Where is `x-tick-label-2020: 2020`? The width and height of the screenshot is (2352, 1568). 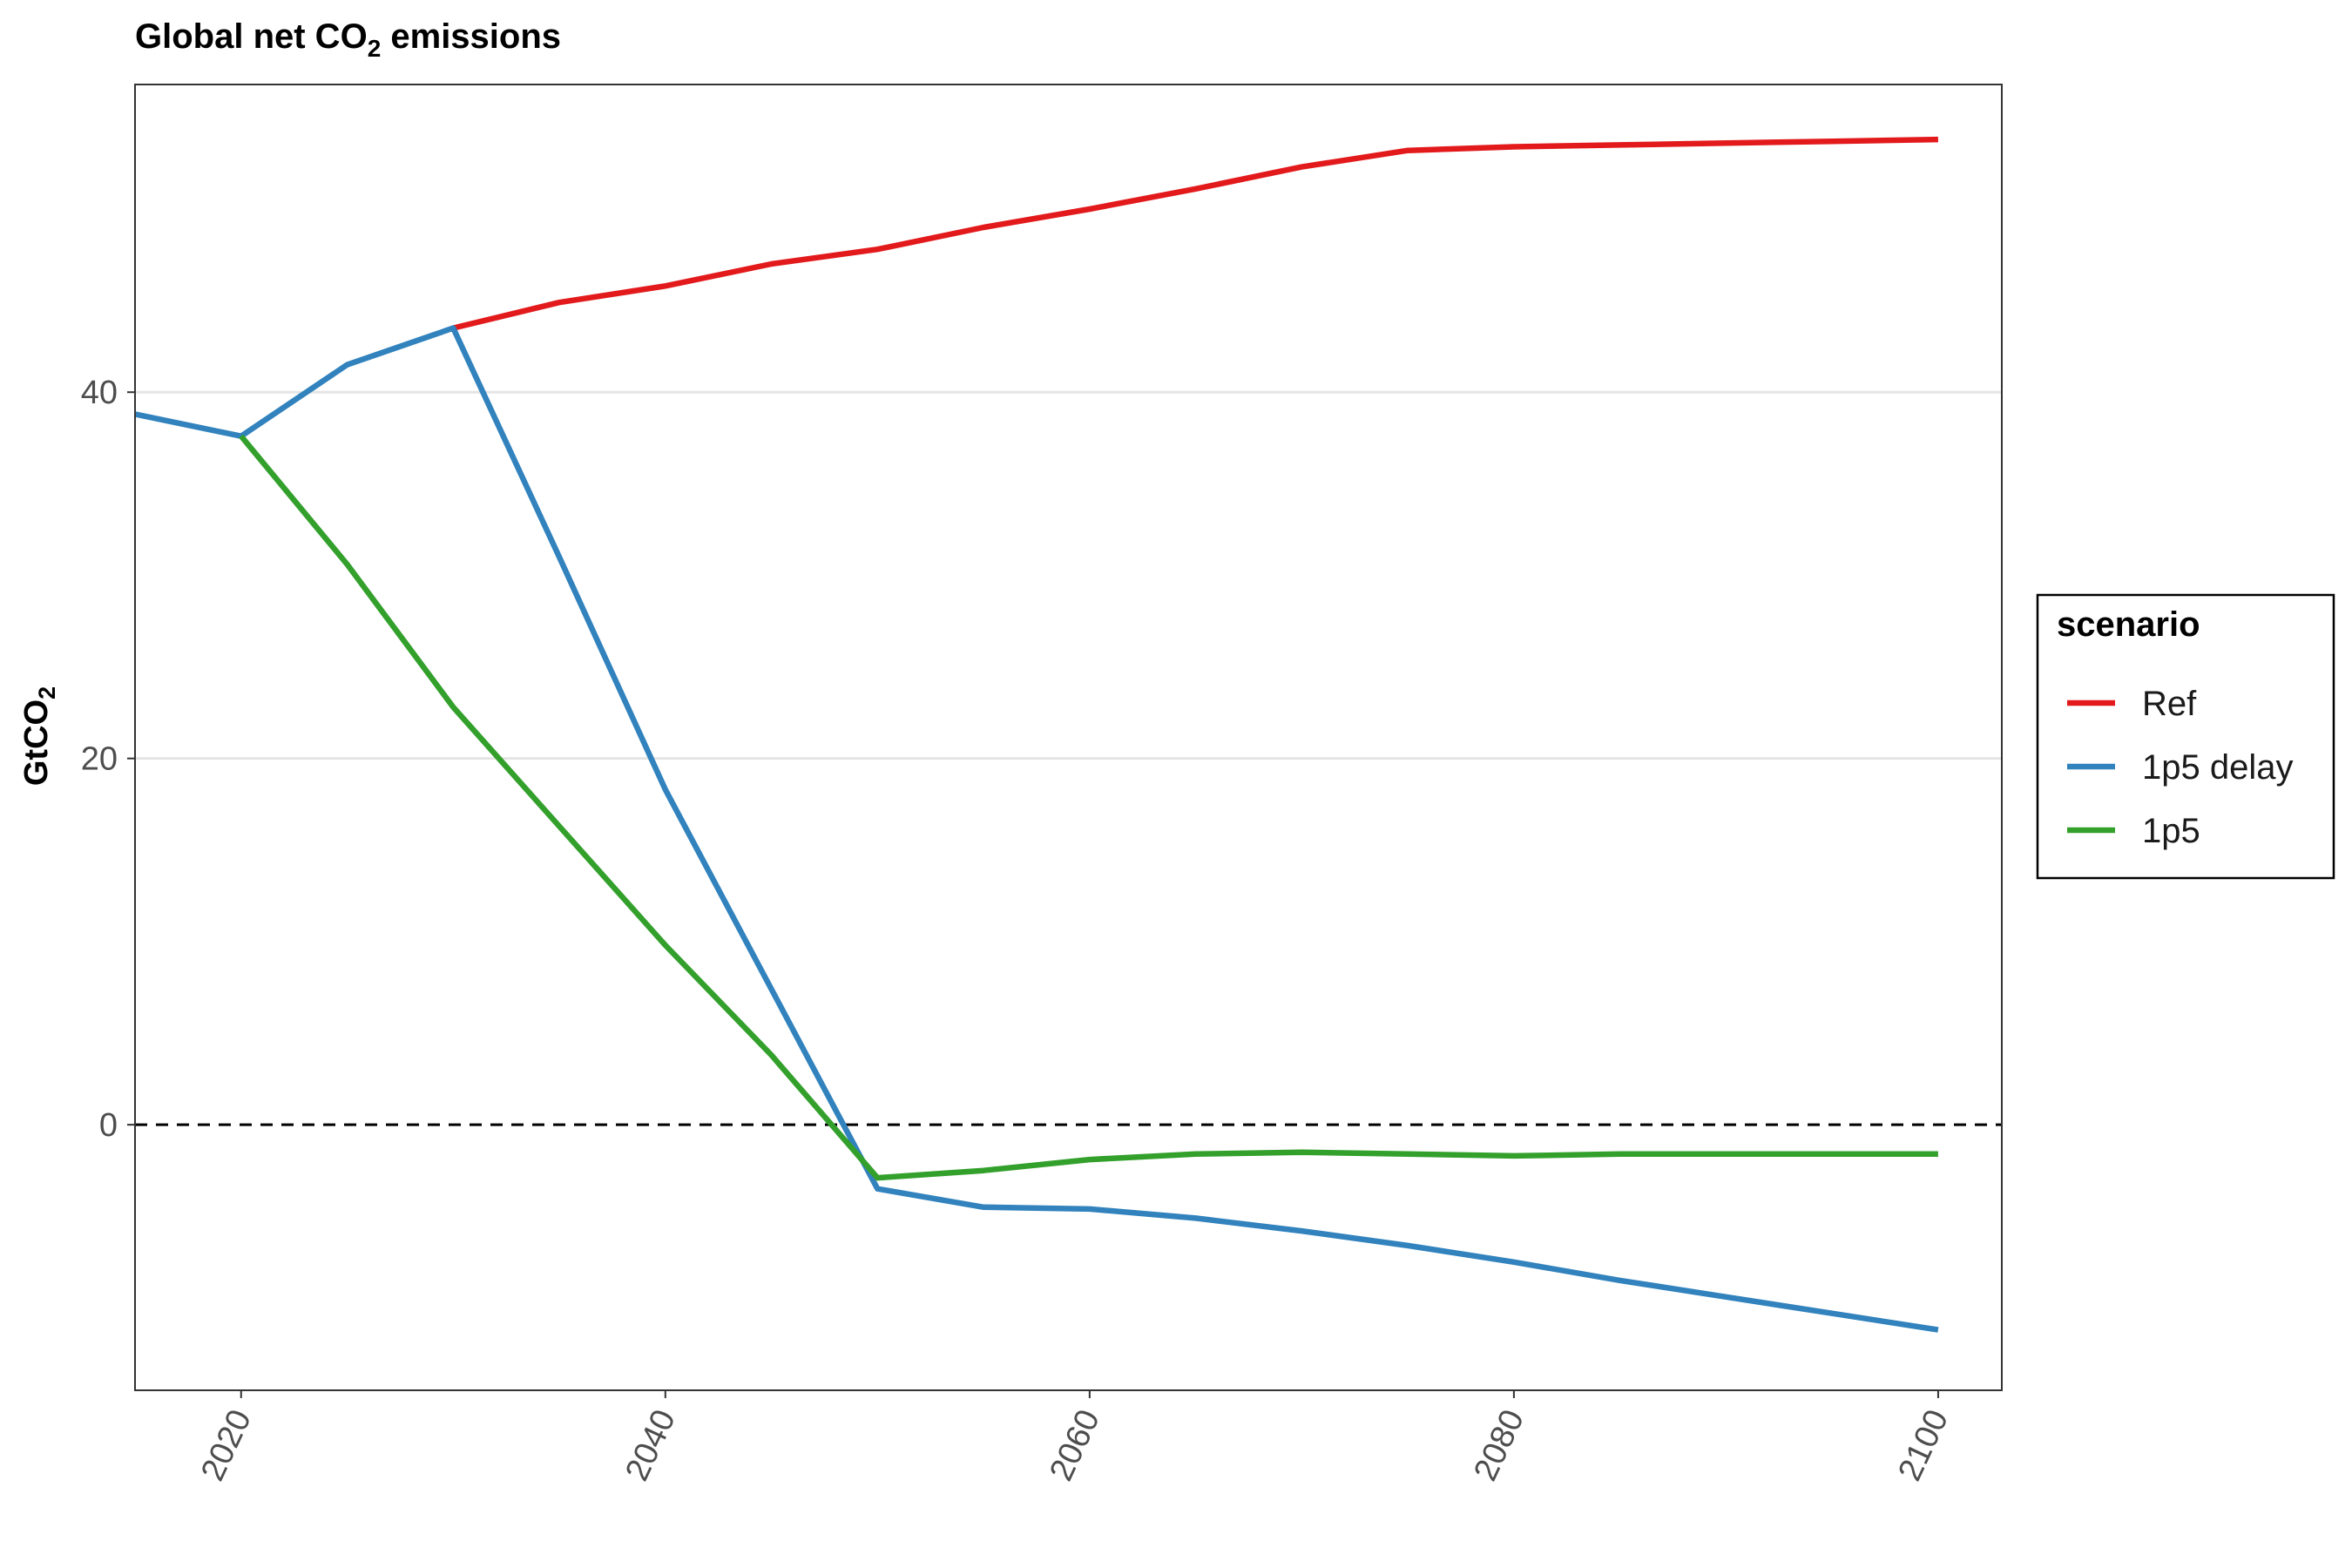
x-tick-label-2020: 2020 is located at coordinates (226, 1445).